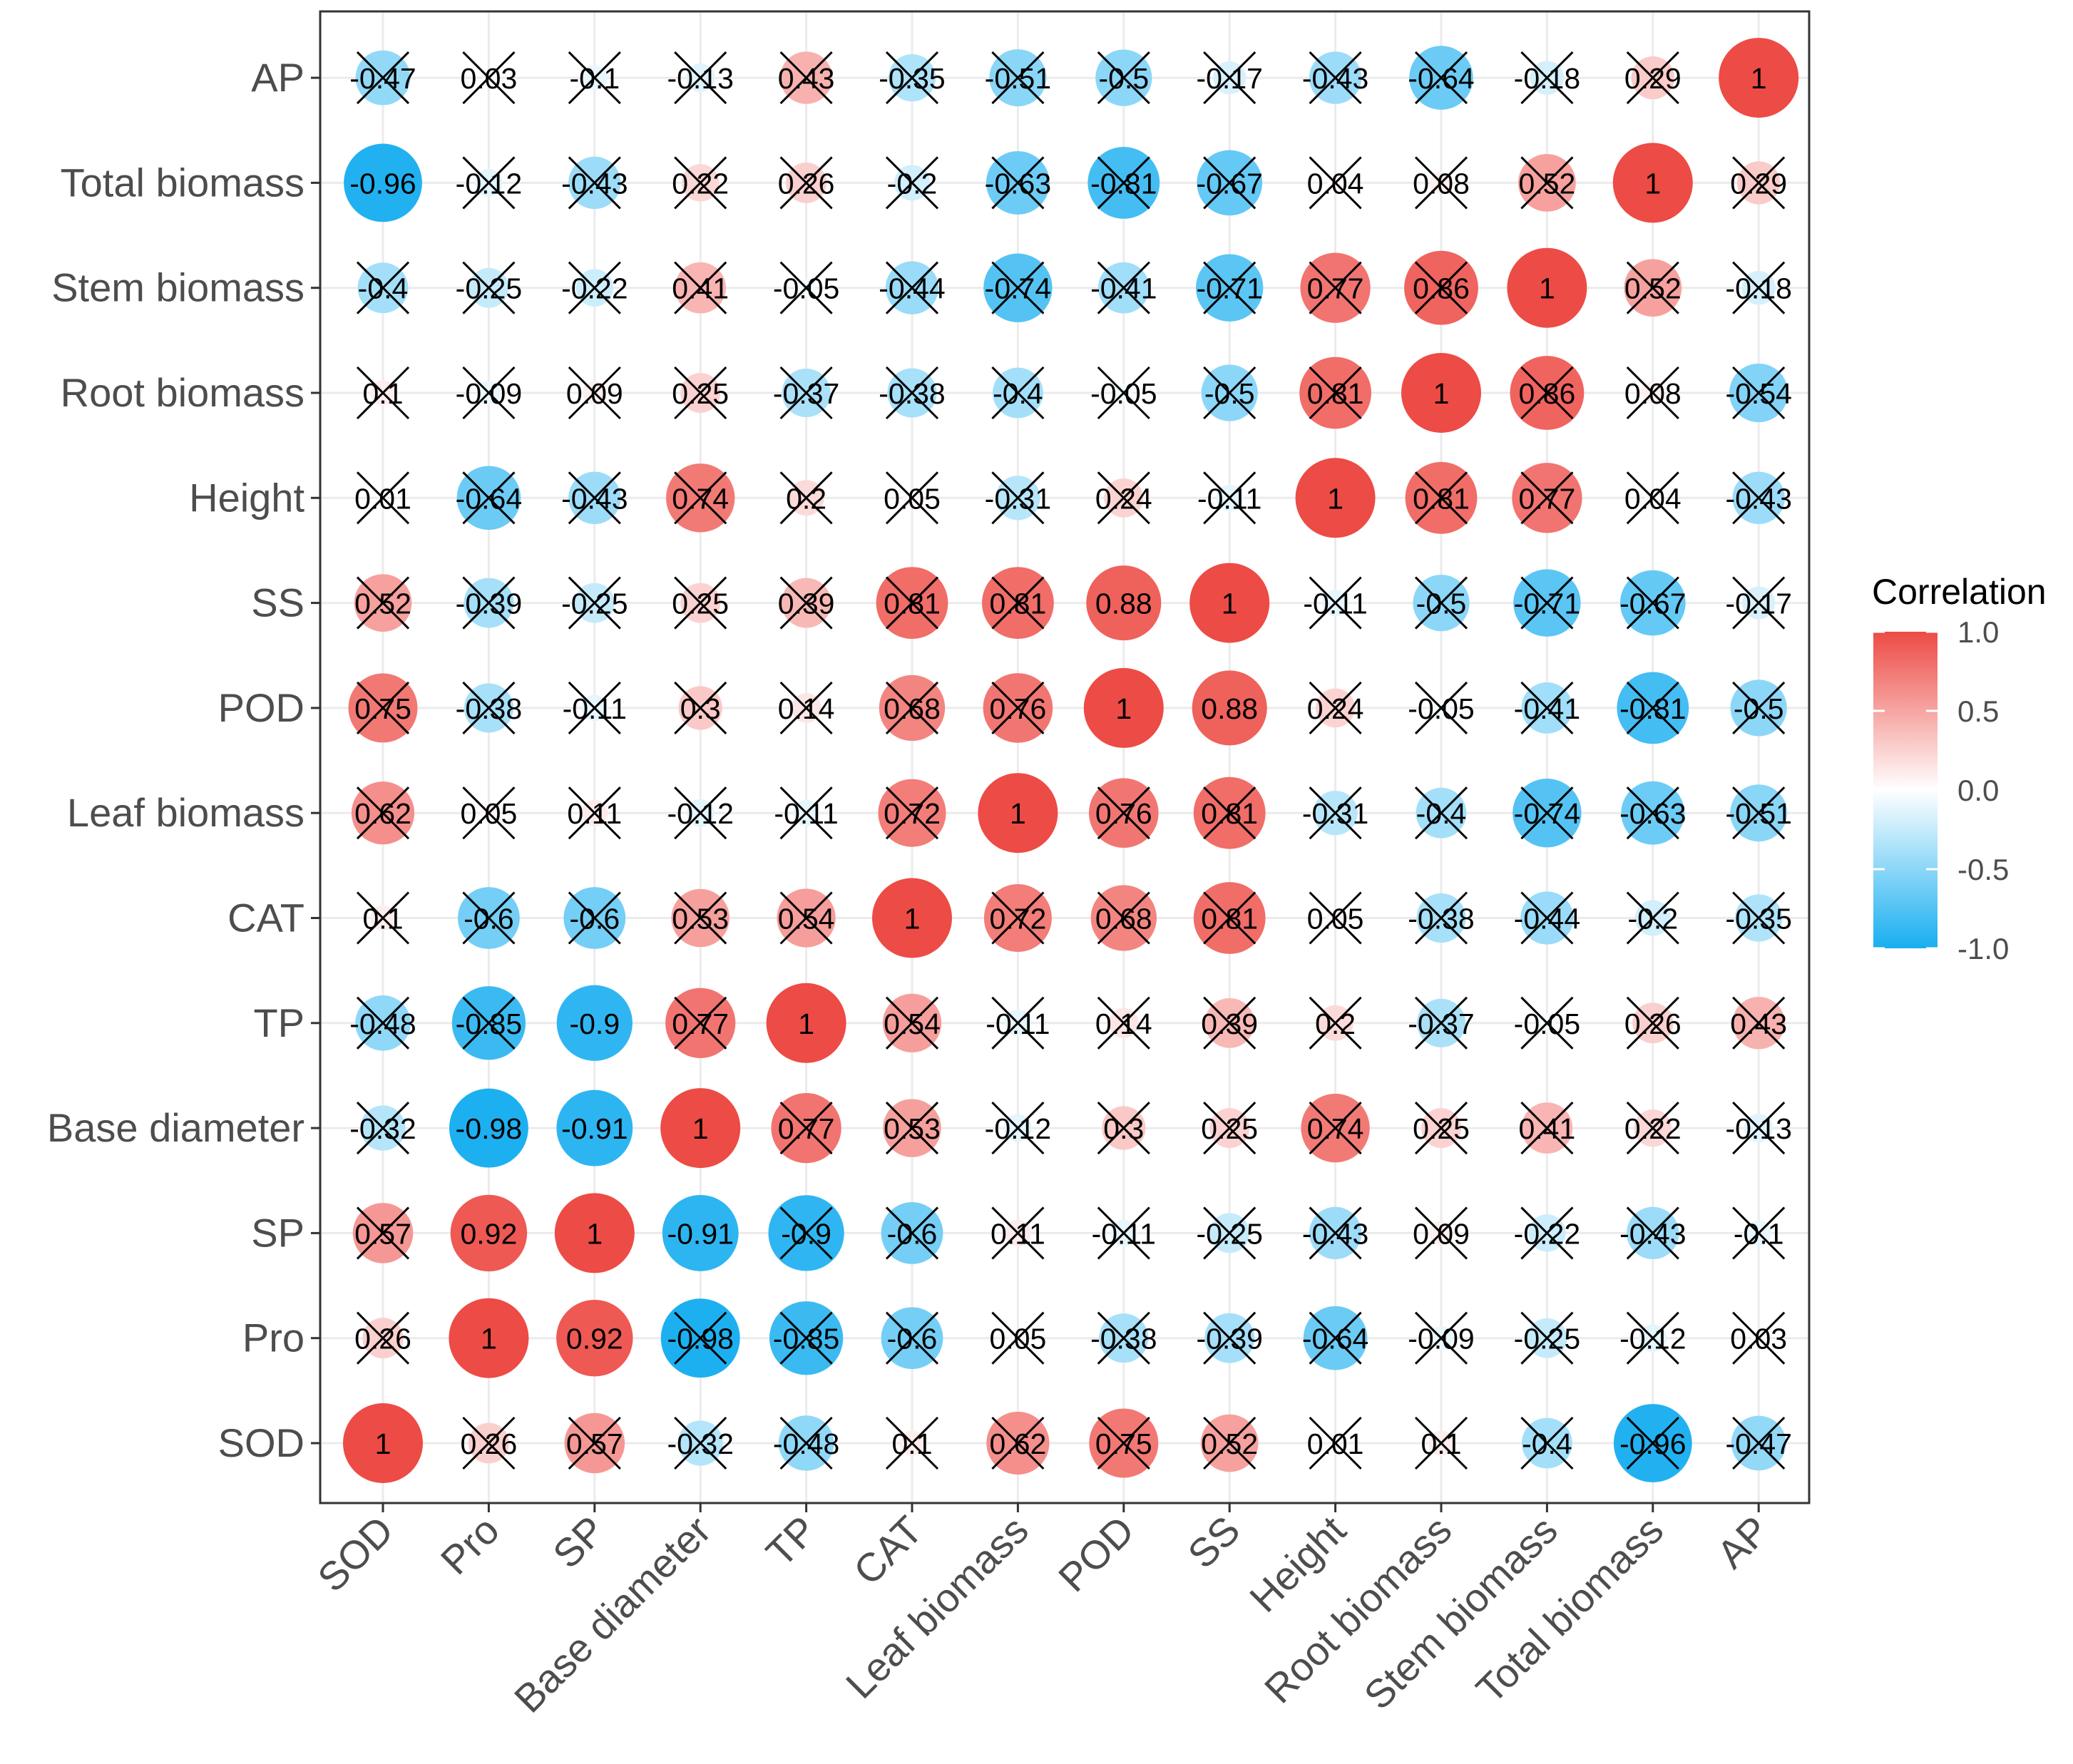  I want to click on y-axis-tick-label: Stem biomass, so click(177, 287).